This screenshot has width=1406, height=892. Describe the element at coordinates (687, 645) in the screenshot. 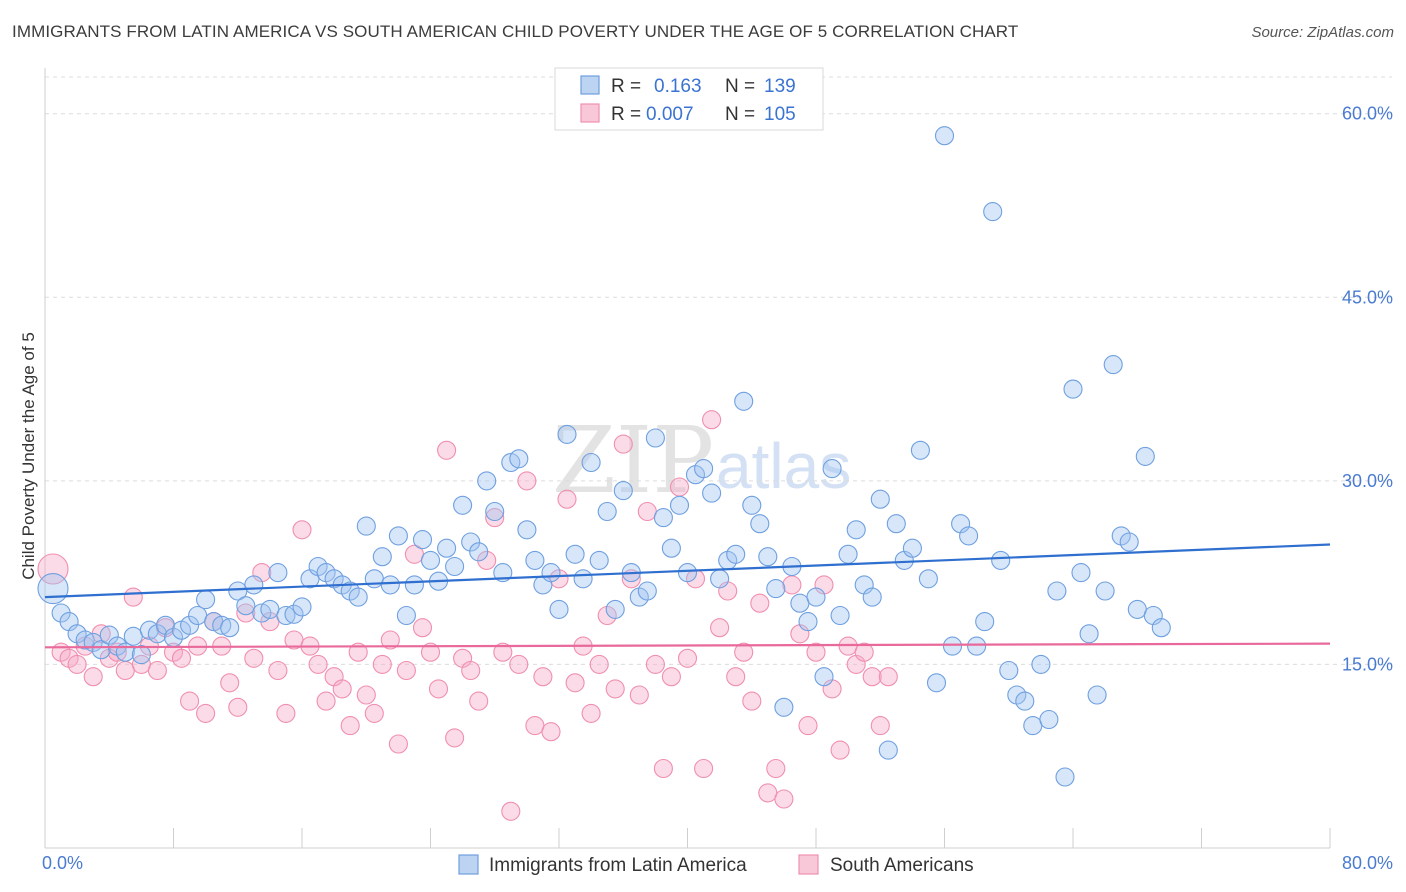

I see `pink-trend-line` at that location.